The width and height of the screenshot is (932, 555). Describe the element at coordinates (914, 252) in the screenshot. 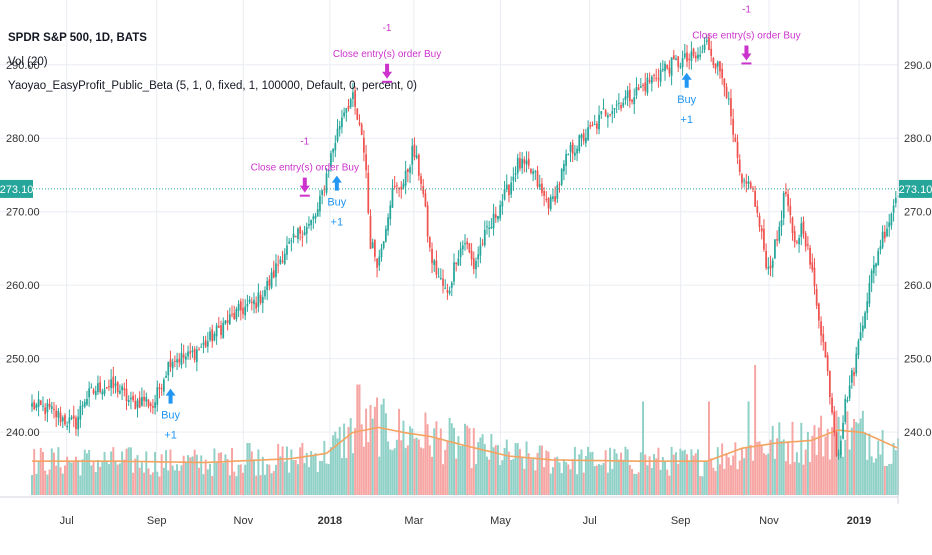

I see `price-axis-right: 290.00 280.00 270.00 260.00 250.00 240.00` at that location.